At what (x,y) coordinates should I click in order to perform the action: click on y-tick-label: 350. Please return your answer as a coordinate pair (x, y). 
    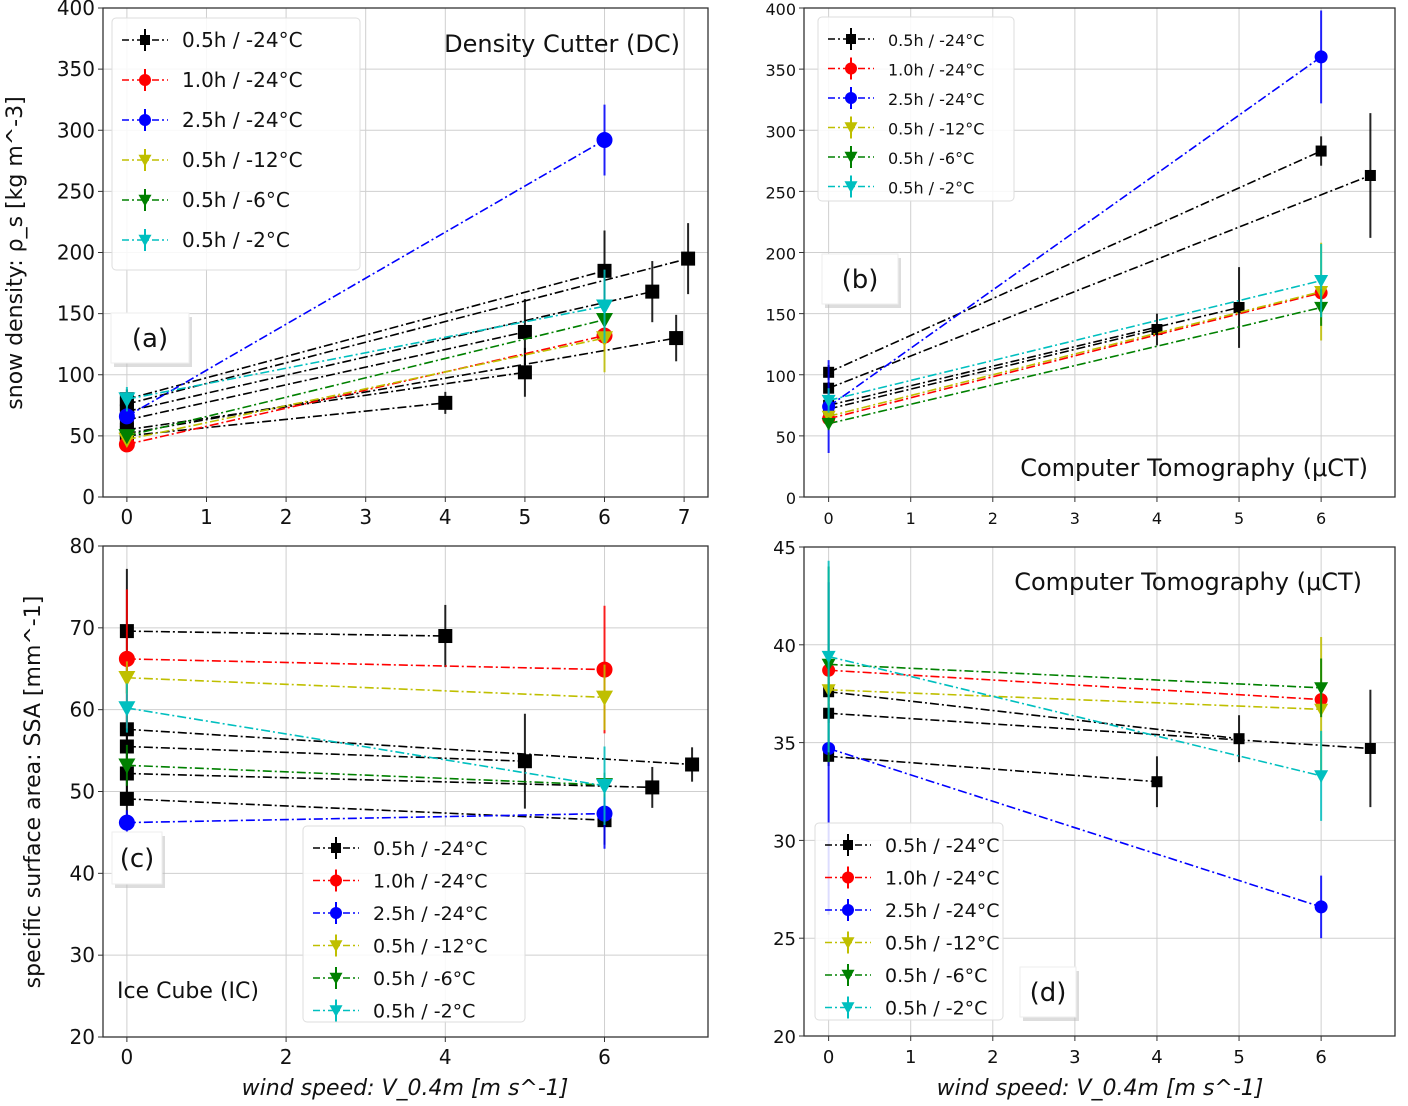
    Looking at the image, I should click on (76, 69).